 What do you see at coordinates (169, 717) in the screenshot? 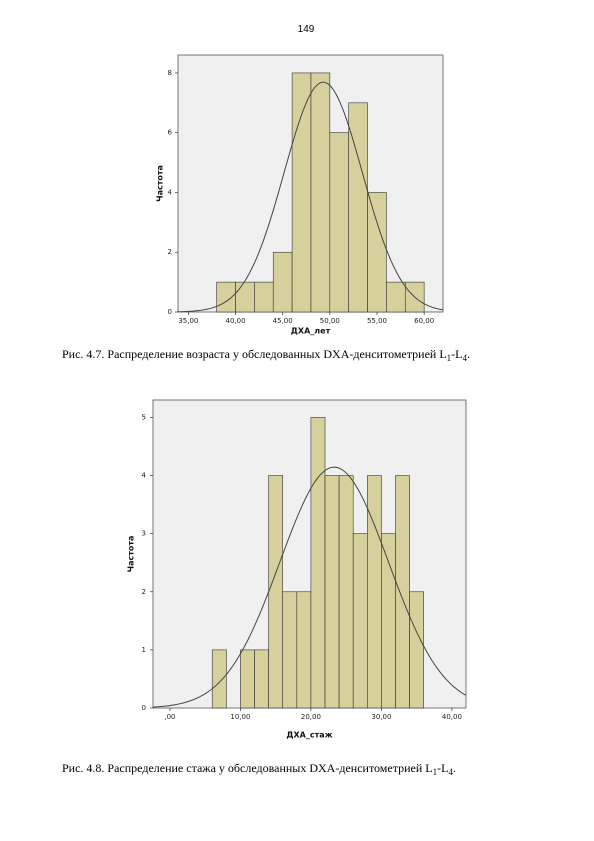
I see `x-tick-label: ,00` at bounding box center [169, 717].